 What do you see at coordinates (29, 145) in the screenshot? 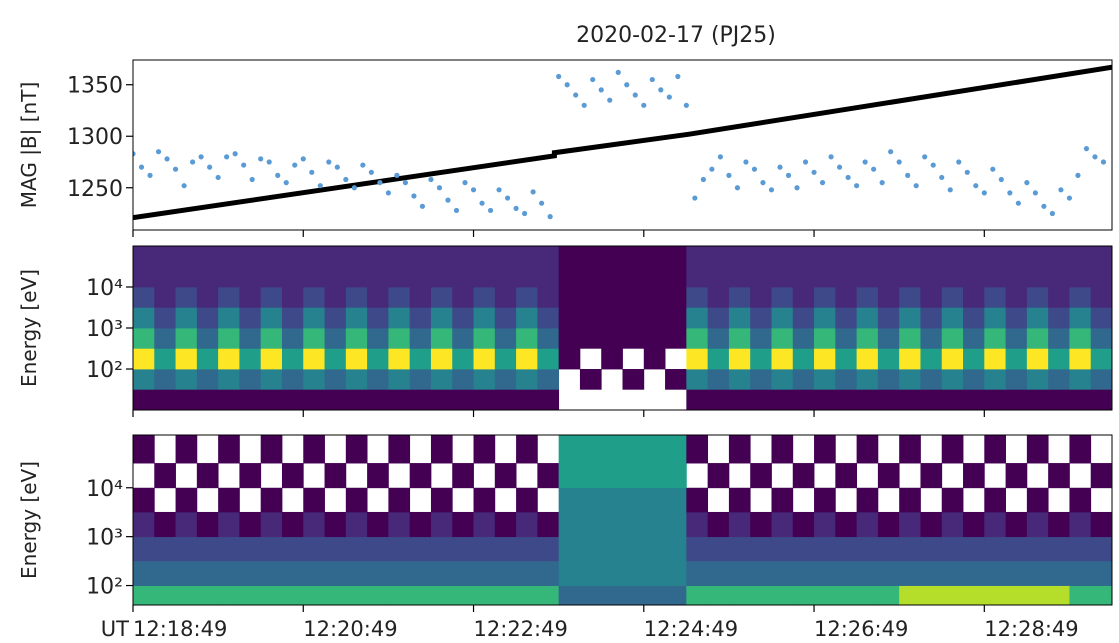
I see `y-axis-label: MAG |B| [nT]` at bounding box center [29, 145].